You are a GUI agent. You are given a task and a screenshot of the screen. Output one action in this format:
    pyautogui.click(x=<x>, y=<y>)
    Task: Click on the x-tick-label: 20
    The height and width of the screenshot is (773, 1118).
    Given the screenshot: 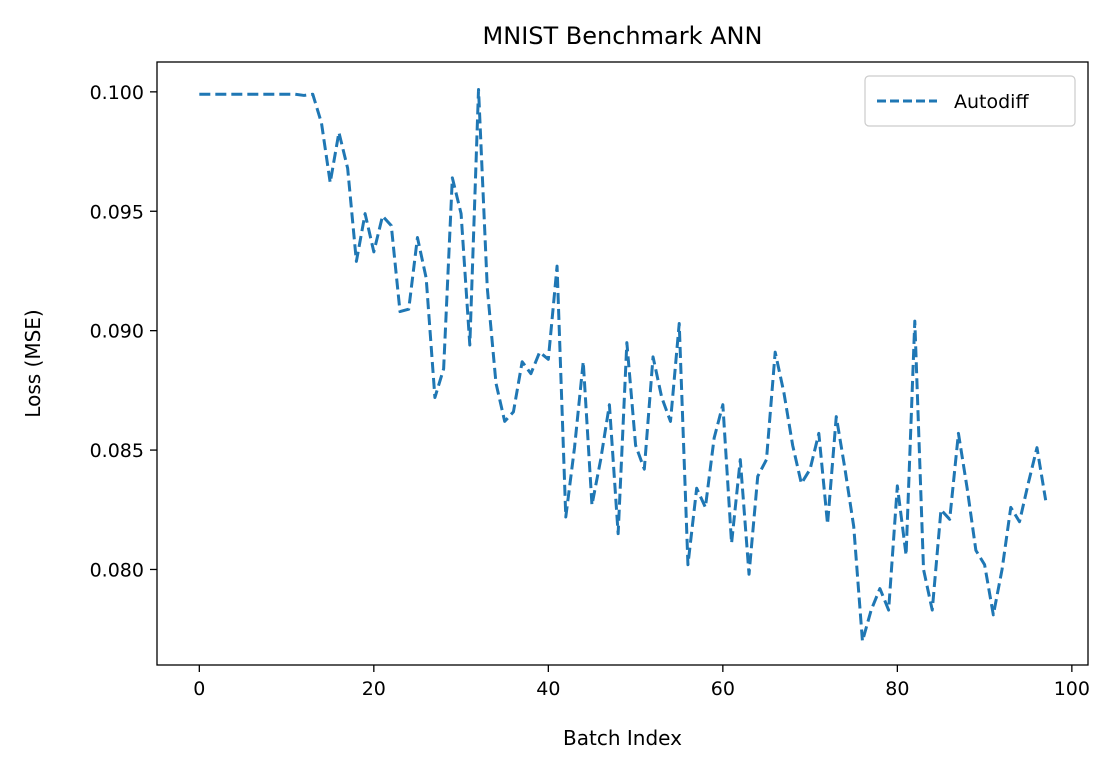 What is the action you would take?
    pyautogui.click(x=374, y=689)
    